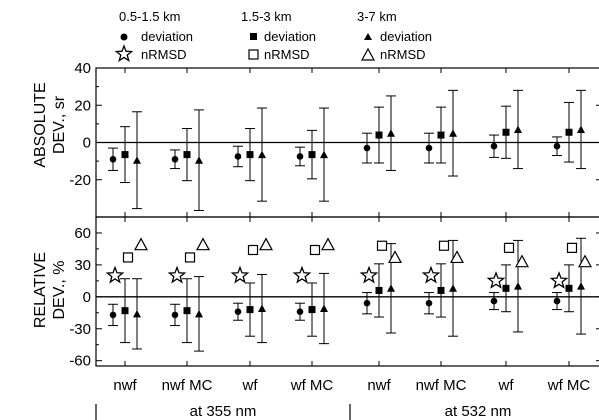  Describe the element at coordinates (50, 290) in the screenshot. I see `relative-ylabel: RELATIVE DEV., %` at that location.